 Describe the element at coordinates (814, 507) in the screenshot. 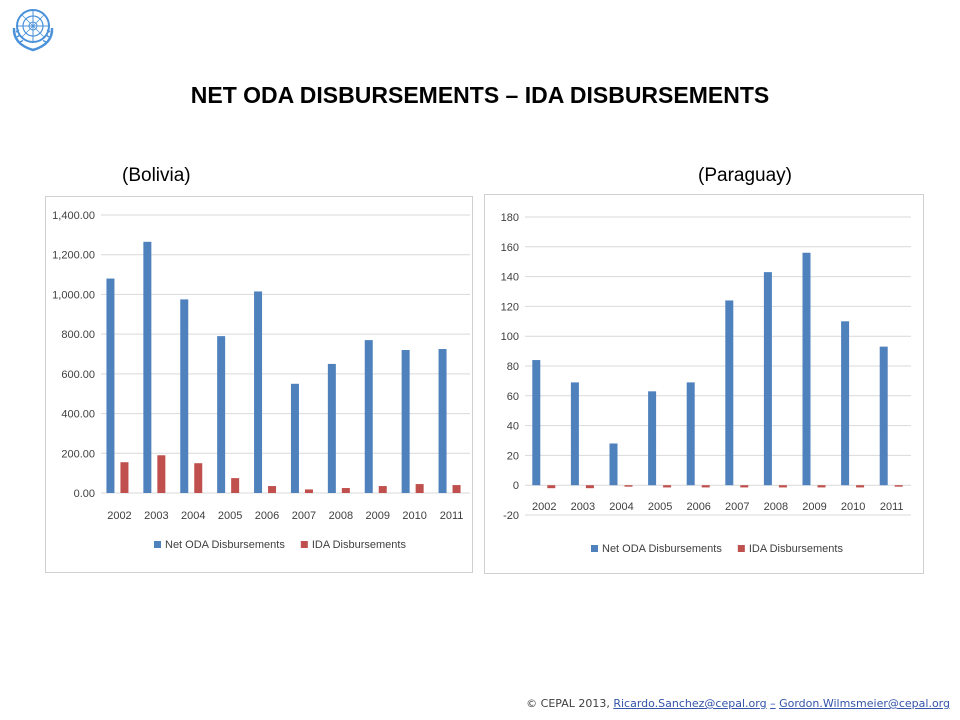

I see `paraguay-x-tick-label: 2009` at that location.